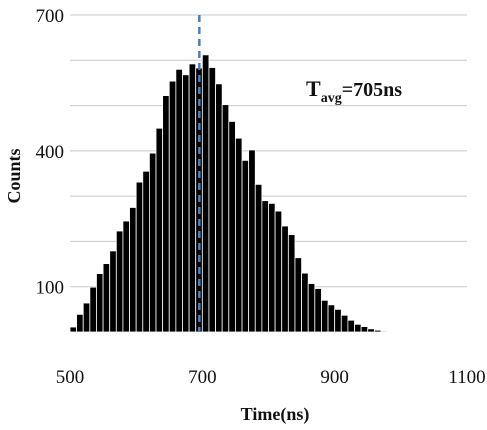 This screenshot has width=487, height=430. Describe the element at coordinates (50, 288) in the screenshot. I see `y-tick-label: 100` at that location.